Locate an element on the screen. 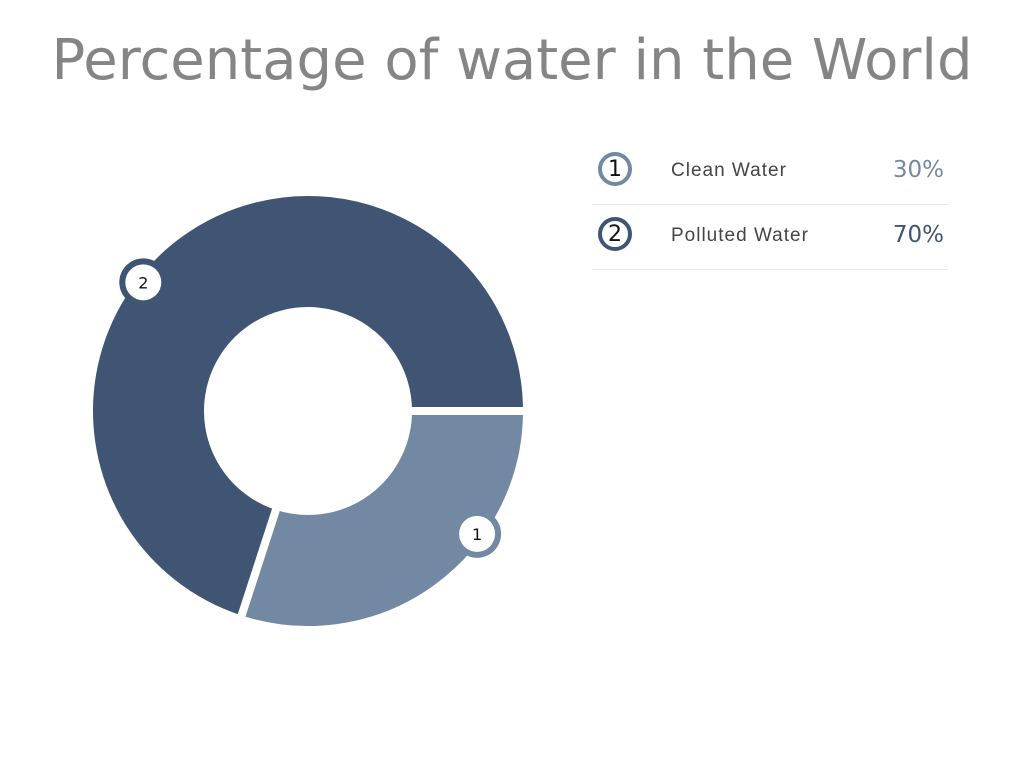 This screenshot has height=768, width=1024. legend-label-polluted-water: Polluted Water is located at coordinates (740, 235).